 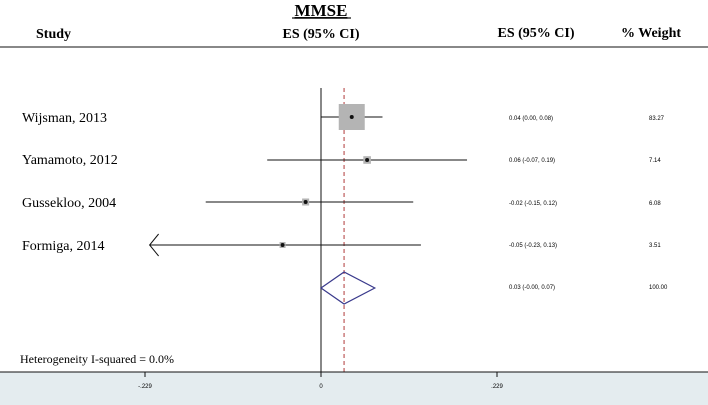 What do you see at coordinates (53, 34) in the screenshot?
I see `header-study: Study` at bounding box center [53, 34].